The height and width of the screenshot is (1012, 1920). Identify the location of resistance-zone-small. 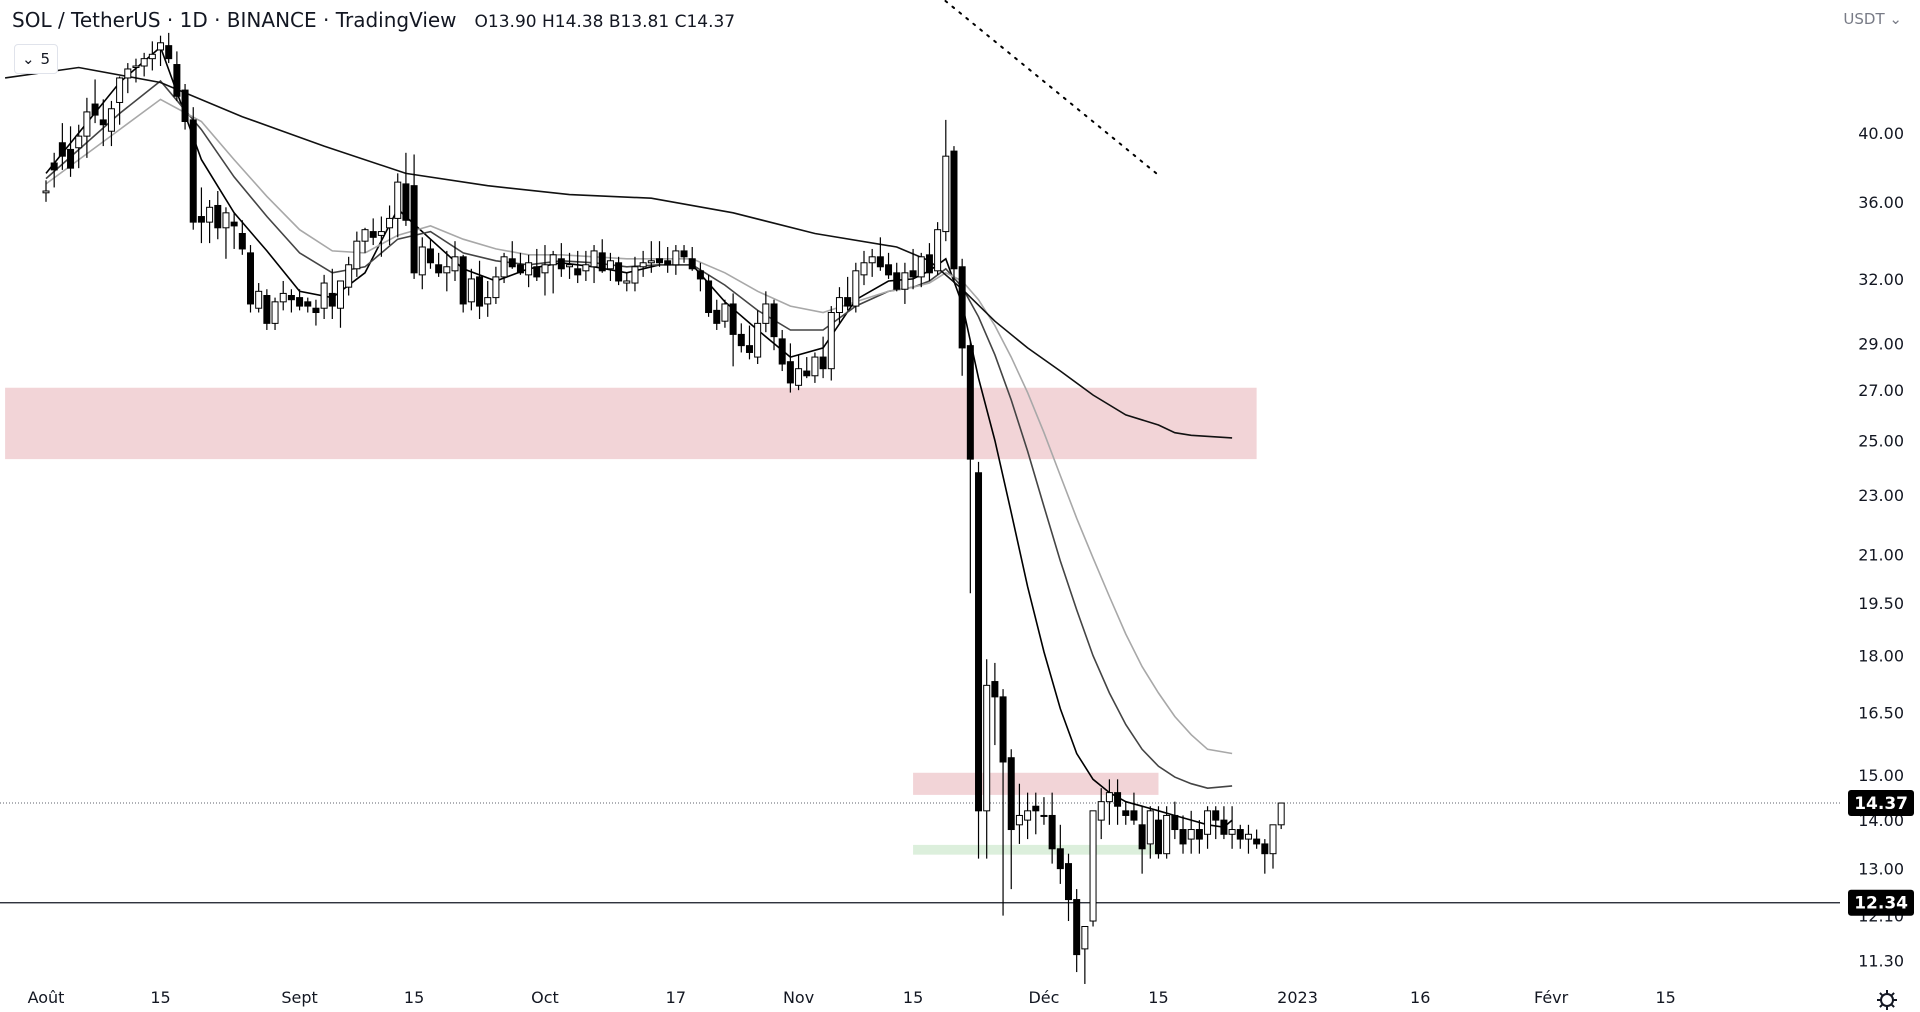
(1036, 783).